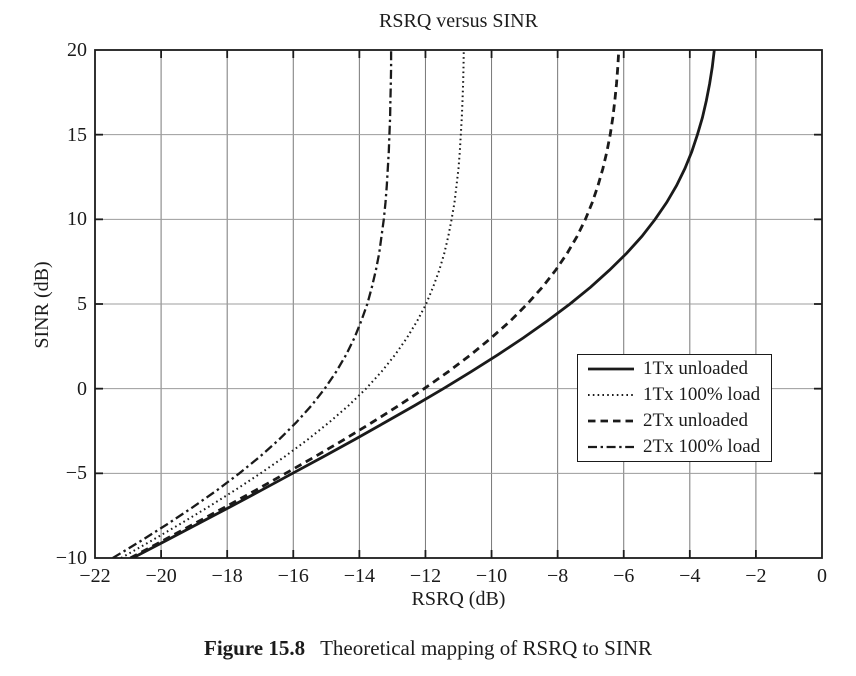 This screenshot has width=856, height=676. I want to click on legend-item-label: 2Tx unloaded, so click(696, 420).